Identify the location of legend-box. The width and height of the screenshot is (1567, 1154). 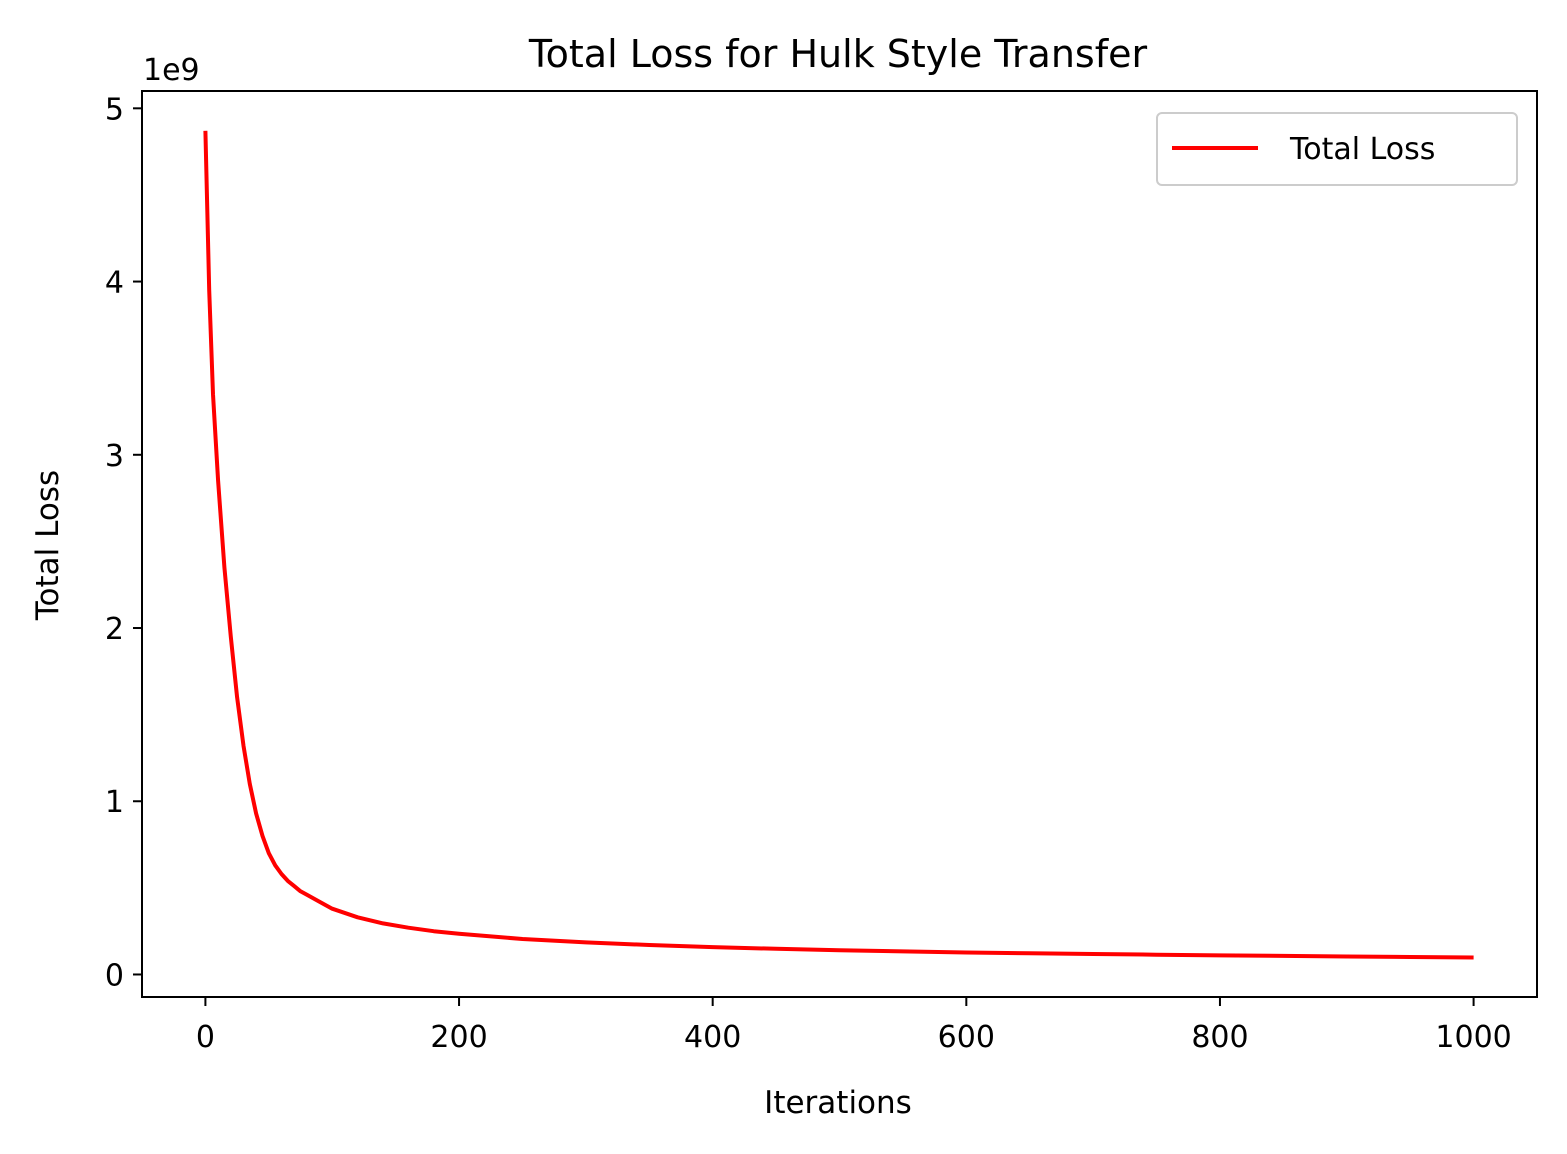
(1337, 149).